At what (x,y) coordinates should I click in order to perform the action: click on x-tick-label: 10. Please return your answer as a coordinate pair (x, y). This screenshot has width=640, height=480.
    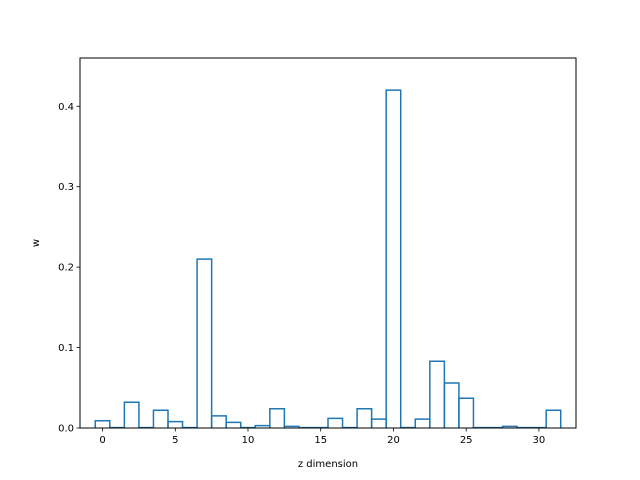
    Looking at the image, I should click on (248, 440).